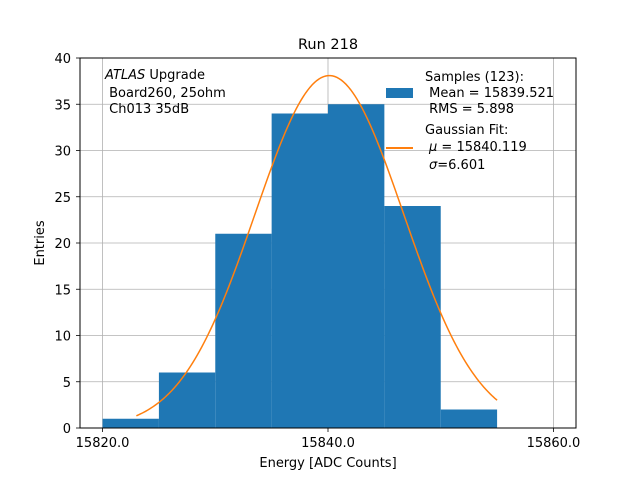  Describe the element at coordinates (62, 152) in the screenshot. I see `y-tick-label-6: 30` at that location.